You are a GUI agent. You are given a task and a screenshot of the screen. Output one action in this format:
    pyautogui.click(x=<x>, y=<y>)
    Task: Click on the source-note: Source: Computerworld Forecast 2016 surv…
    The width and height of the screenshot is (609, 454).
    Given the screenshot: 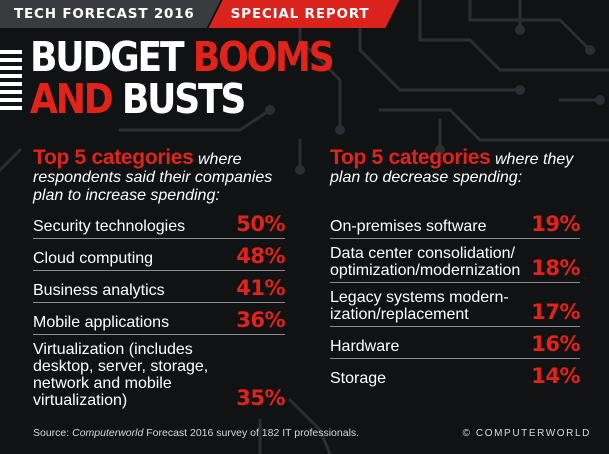 What is the action you would take?
    pyautogui.click(x=196, y=433)
    